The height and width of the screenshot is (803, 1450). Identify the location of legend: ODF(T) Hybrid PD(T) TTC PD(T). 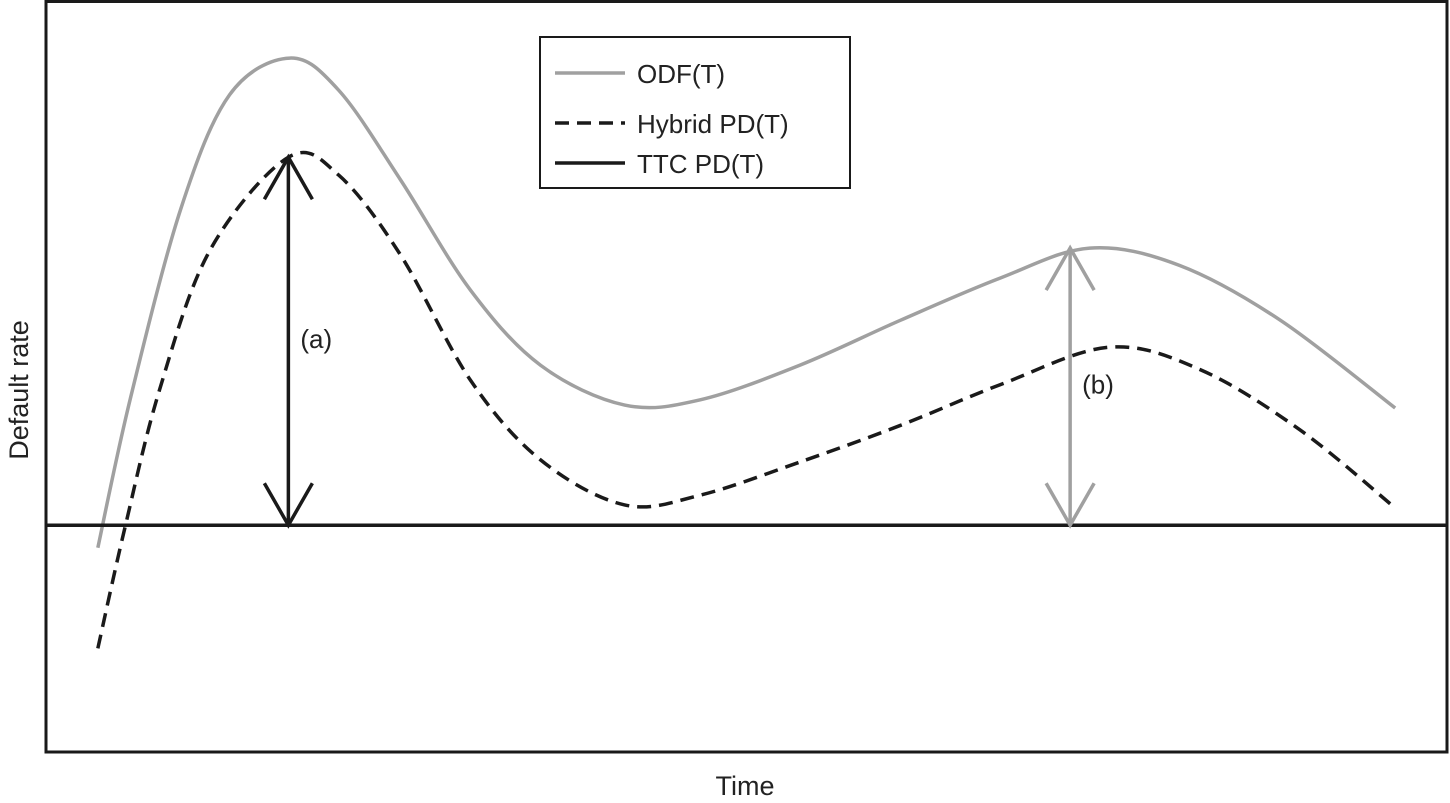
(695, 112).